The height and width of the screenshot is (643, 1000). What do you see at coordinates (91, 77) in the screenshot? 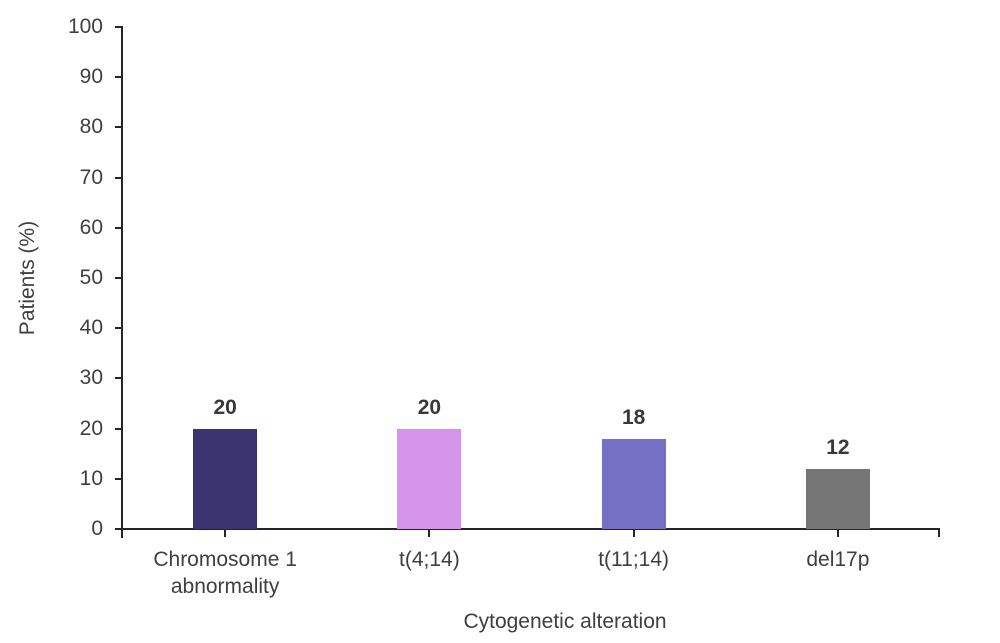
I see `y-tick-label: 90` at bounding box center [91, 77].